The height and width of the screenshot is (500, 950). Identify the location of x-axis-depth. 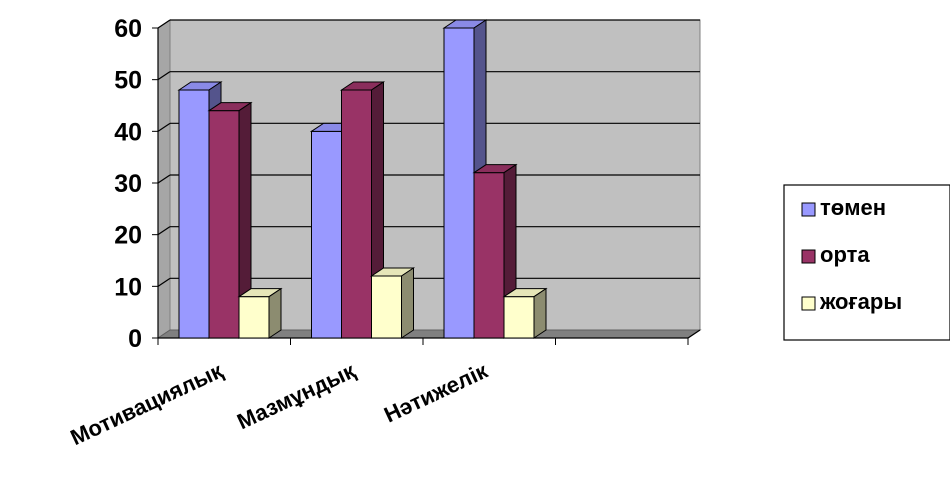
(694, 334).